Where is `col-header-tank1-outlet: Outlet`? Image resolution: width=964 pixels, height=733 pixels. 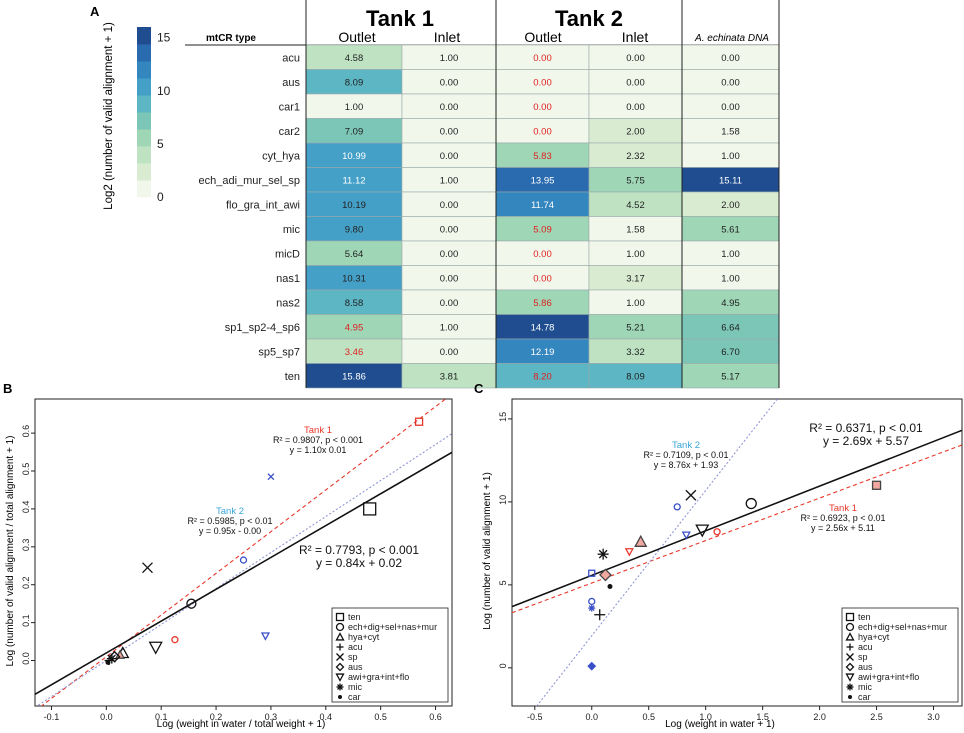
col-header-tank1-outlet: Outlet is located at coordinates (356, 37).